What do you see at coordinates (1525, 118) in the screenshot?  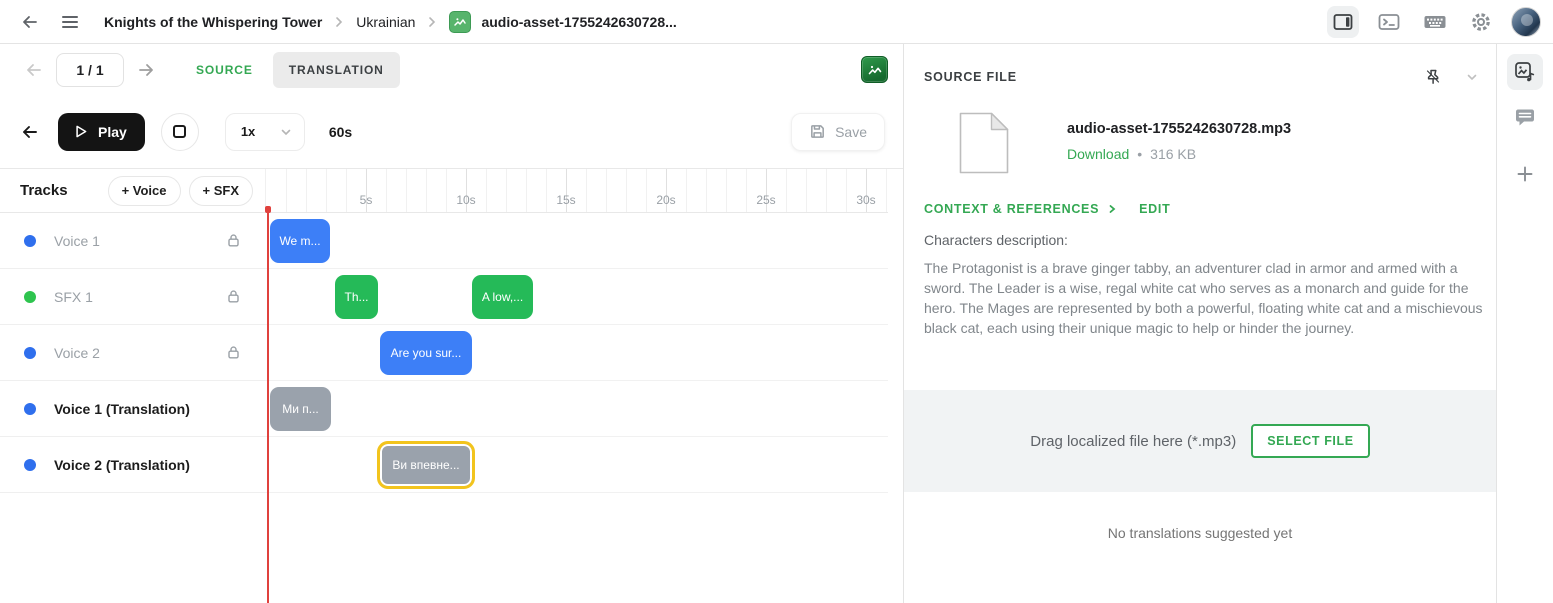 I see `comments-tab` at bounding box center [1525, 118].